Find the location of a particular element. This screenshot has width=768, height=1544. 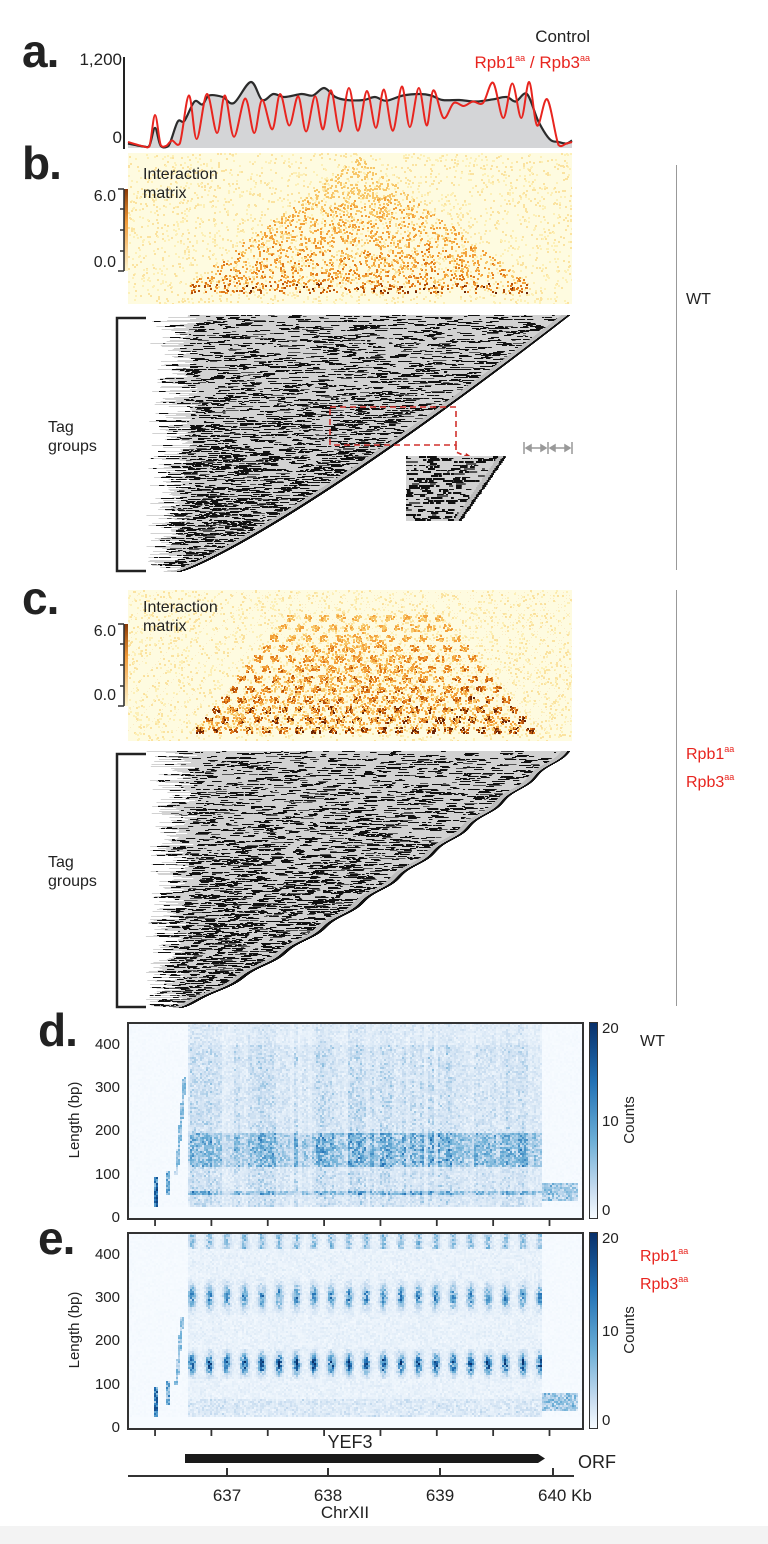

cbar-tick-0-wt: 0 is located at coordinates (606, 1210).